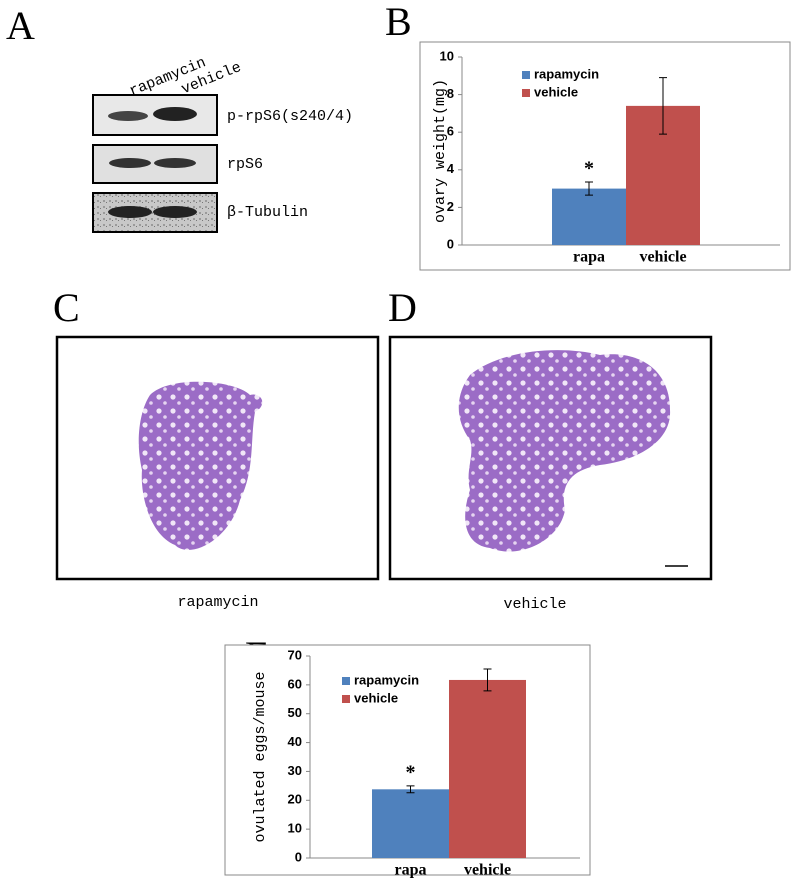 The width and height of the screenshot is (799, 879). I want to click on panel-letter: B, so click(398, 22).